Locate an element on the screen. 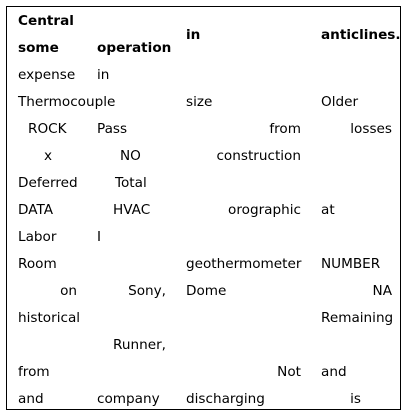 The image size is (409, 419). table-cell: x is located at coordinates (48, 156).